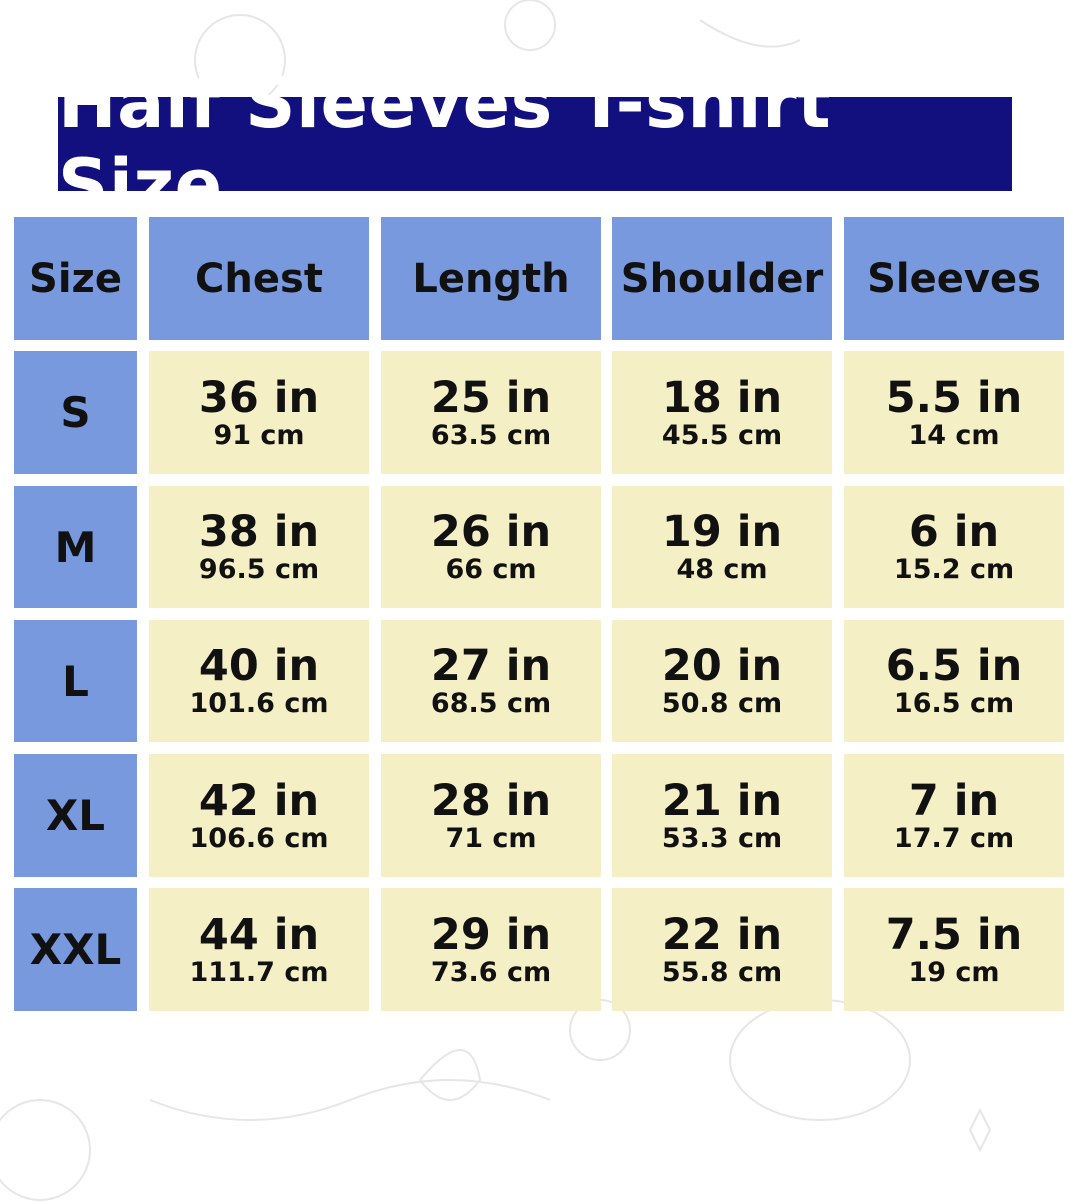  Describe the element at coordinates (954, 666) in the screenshot. I see `inches-value: 6.5 in` at that location.